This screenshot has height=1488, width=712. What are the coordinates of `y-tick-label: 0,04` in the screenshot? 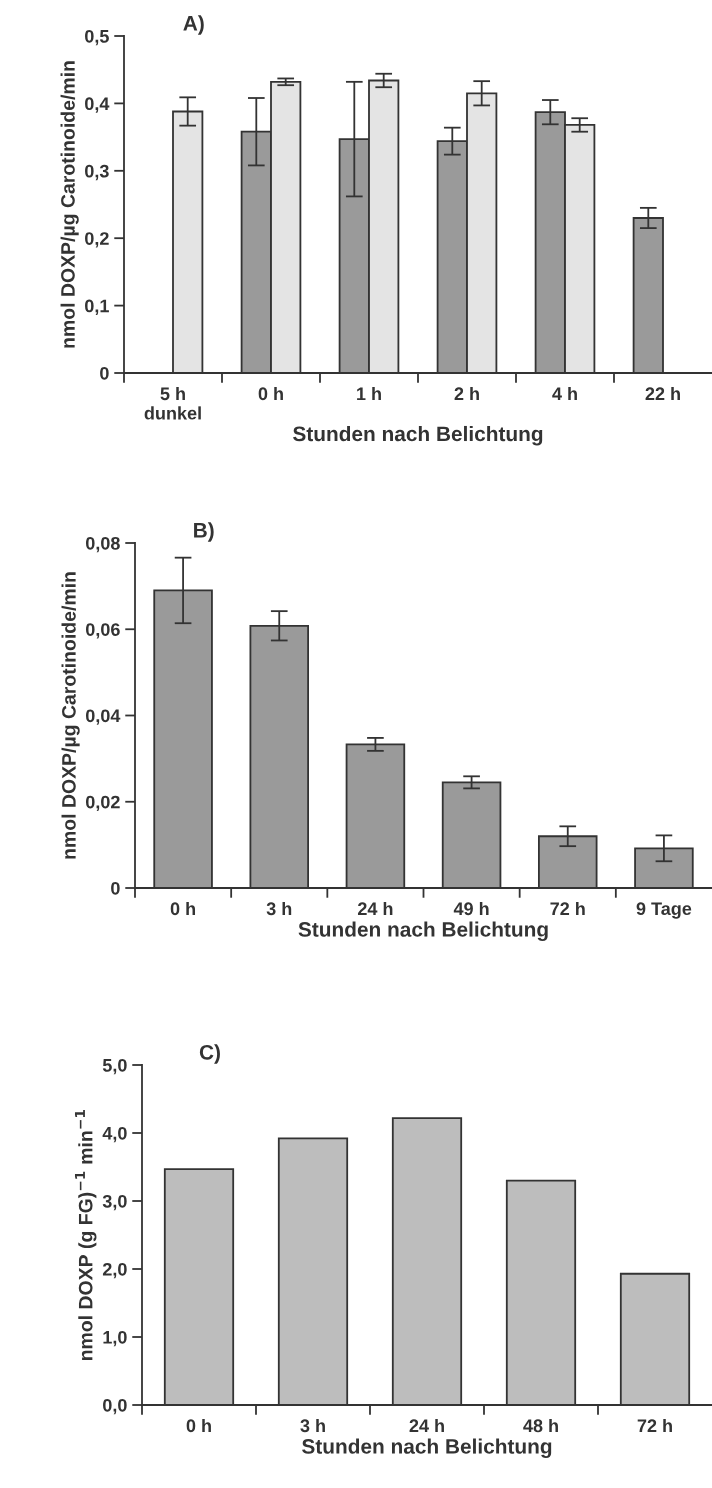 It's located at (103, 717).